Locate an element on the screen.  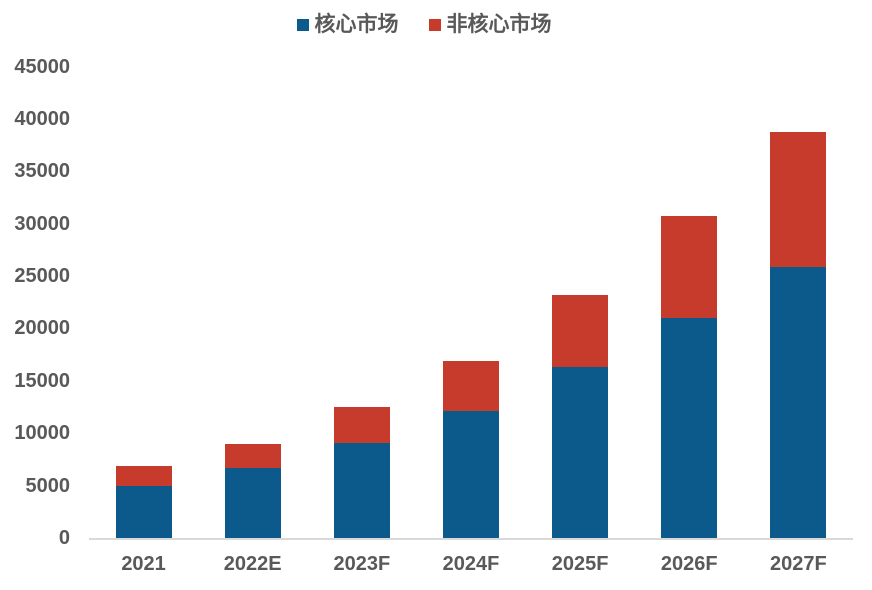
y-tick-label: 35000 is located at coordinates (42, 171).